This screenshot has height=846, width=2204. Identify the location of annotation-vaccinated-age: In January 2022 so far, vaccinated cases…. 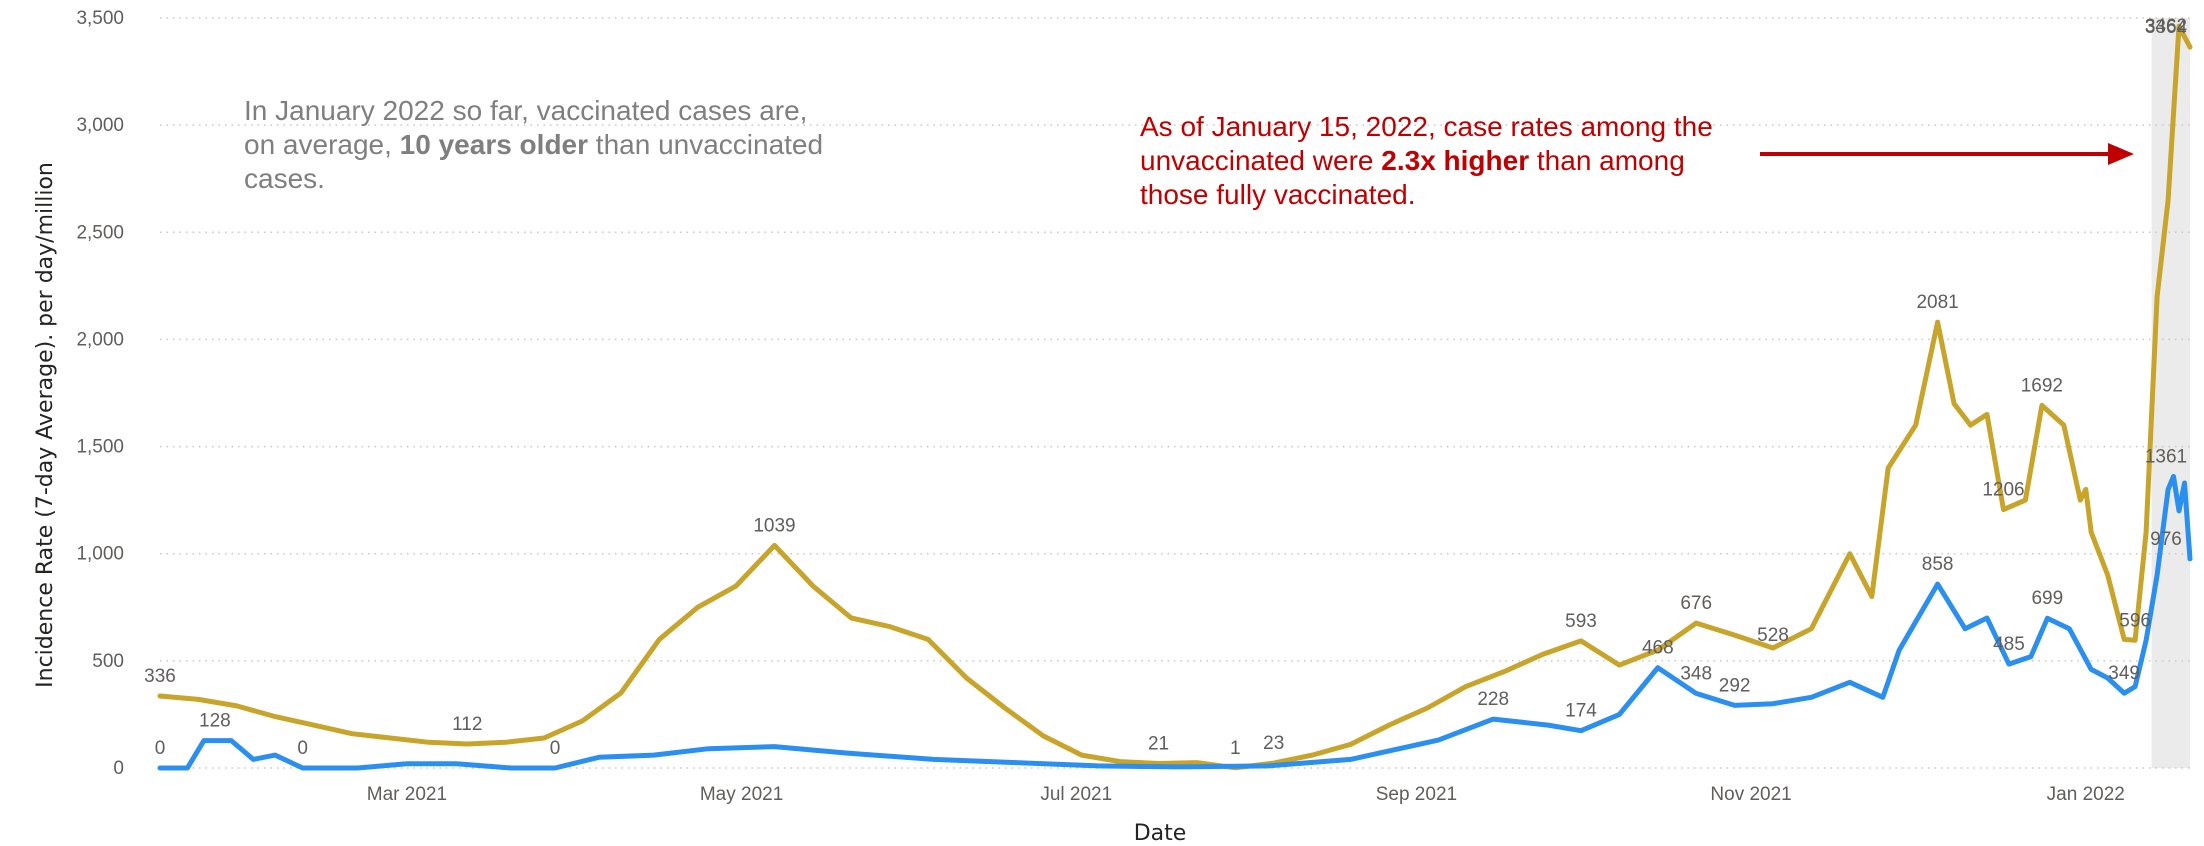
(534, 145).